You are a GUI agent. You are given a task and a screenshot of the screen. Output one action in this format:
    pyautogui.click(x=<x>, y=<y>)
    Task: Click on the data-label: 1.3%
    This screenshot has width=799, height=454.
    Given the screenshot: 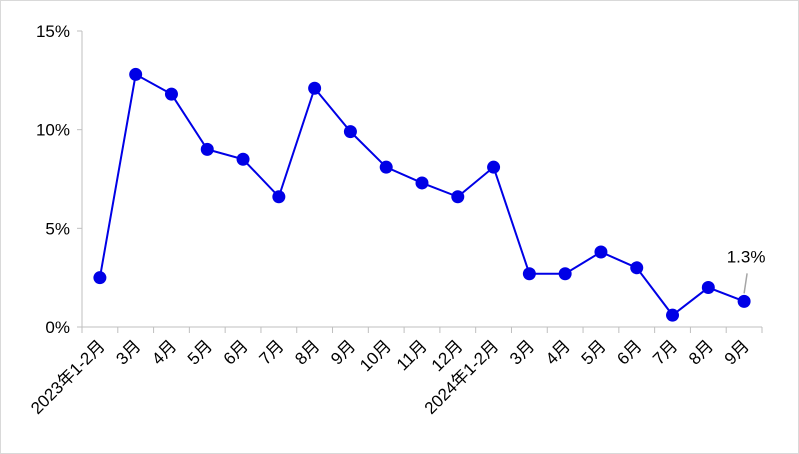 What is the action you would take?
    pyautogui.click(x=746, y=256)
    